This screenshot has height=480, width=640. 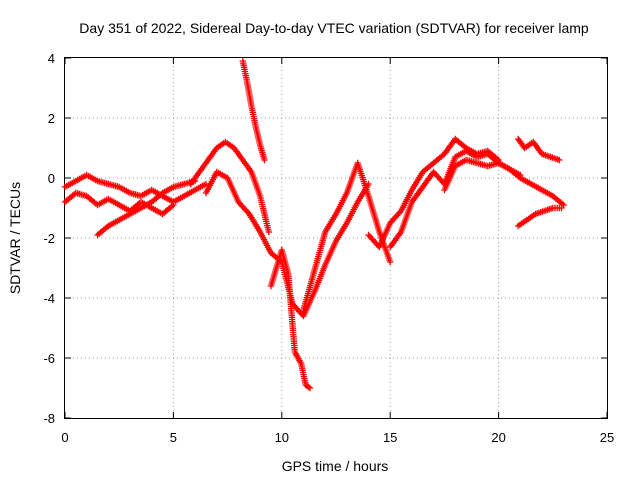 I want to click on x-tick-label: 25, so click(x=607, y=437).